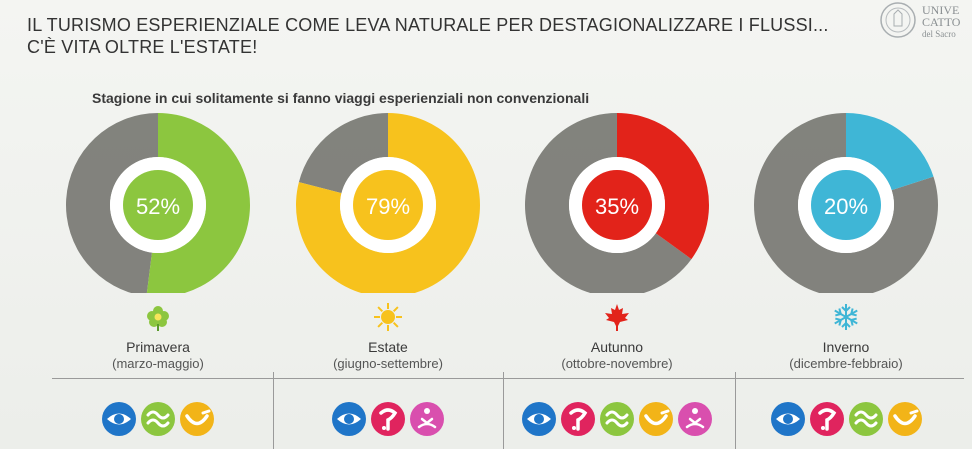 This screenshot has width=972, height=449. I want to click on sun-icon, so click(388, 317).